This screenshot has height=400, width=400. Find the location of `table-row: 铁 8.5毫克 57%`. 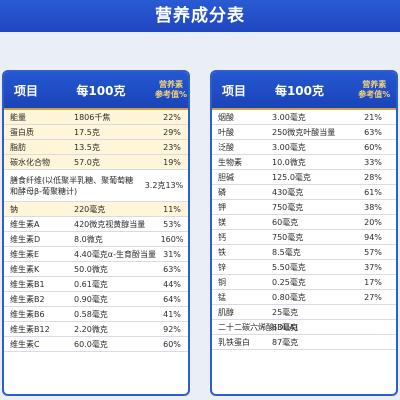

table-row: 铁 8.5毫克 57% is located at coordinates (304, 252).